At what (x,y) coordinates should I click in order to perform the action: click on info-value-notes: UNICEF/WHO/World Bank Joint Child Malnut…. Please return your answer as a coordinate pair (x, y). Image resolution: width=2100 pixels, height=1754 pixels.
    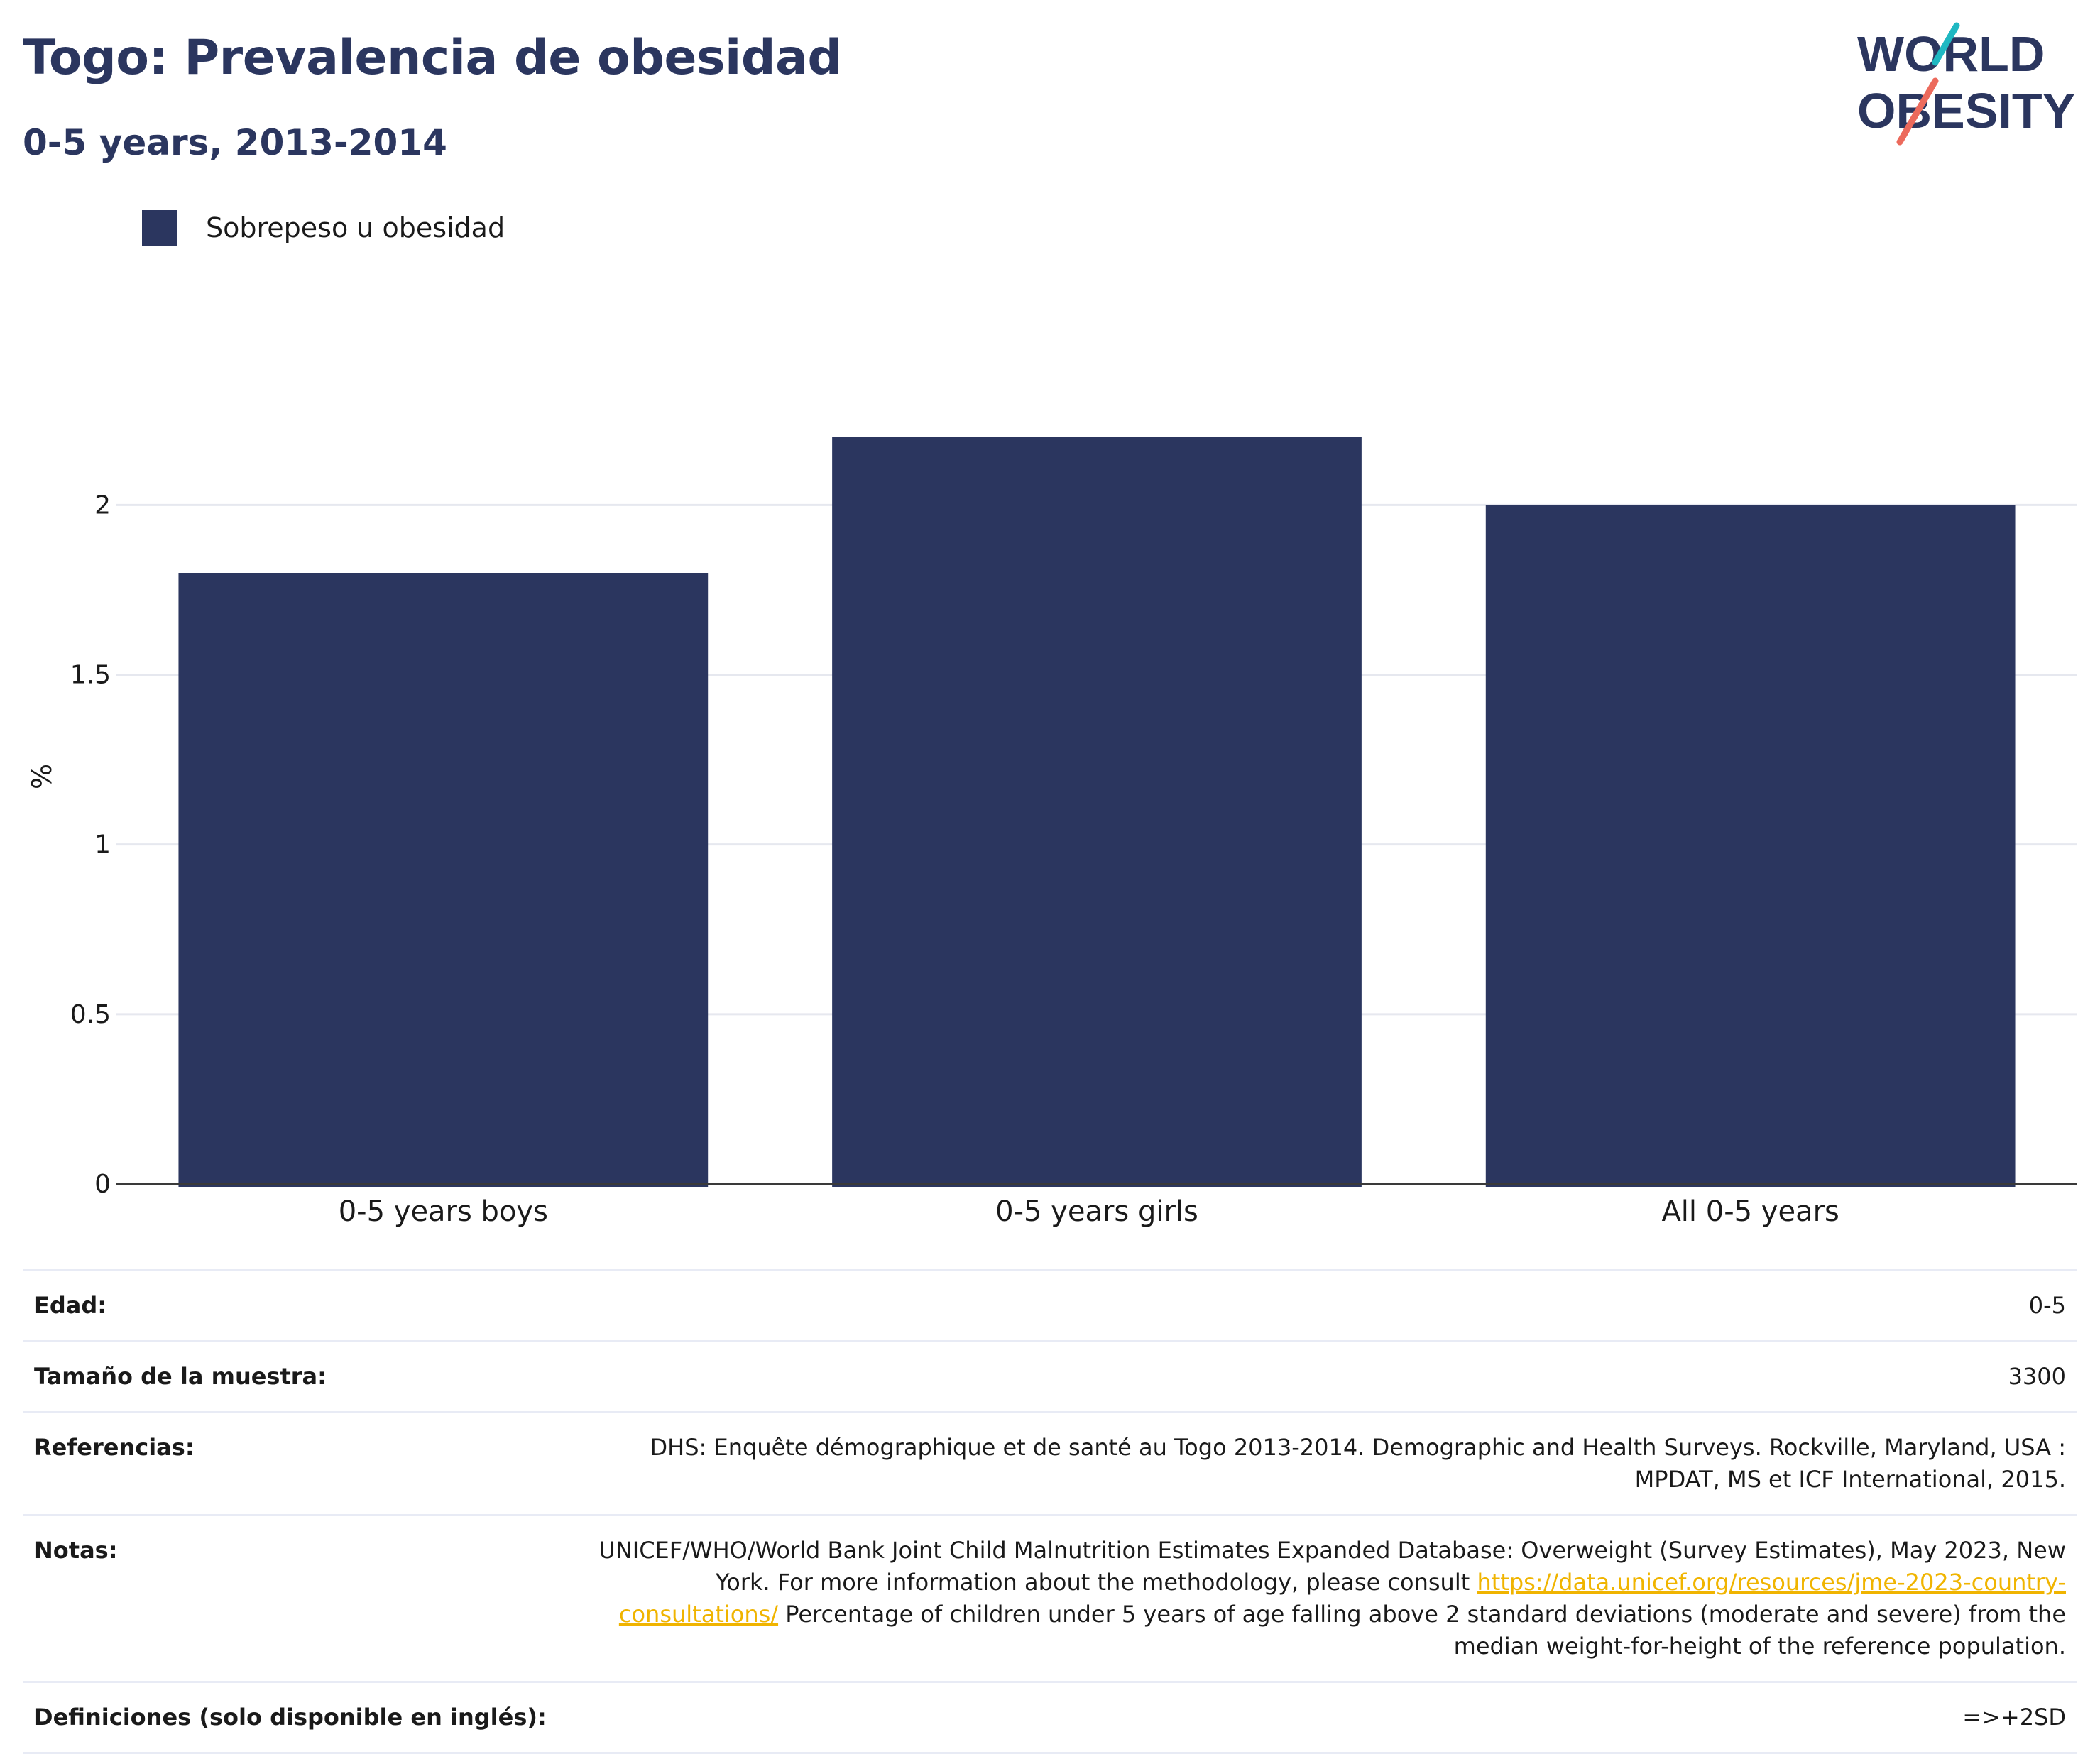
    Looking at the image, I should click on (1317, 1598).